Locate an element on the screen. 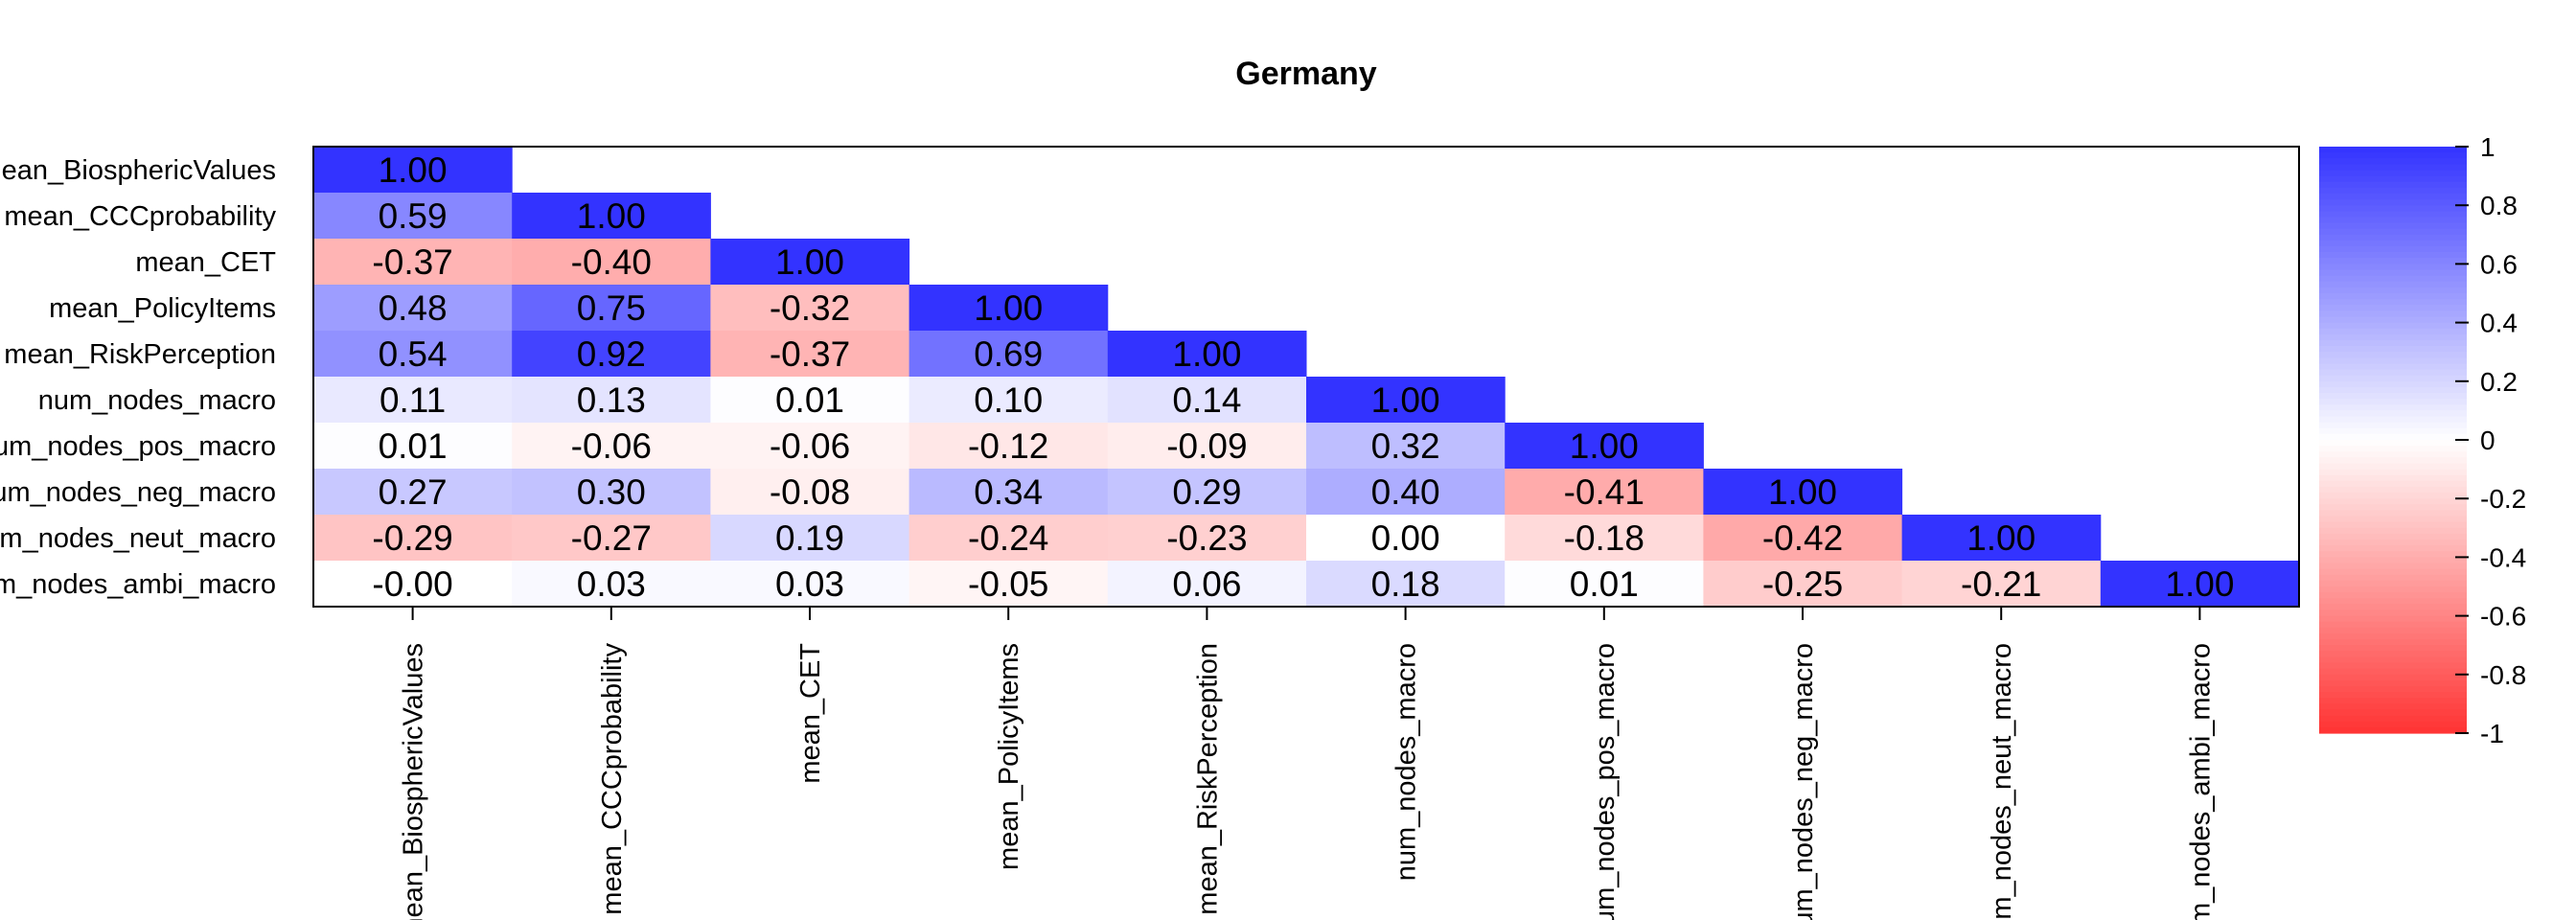  colorbar-tick-label: -0.8 is located at coordinates (2503, 675).